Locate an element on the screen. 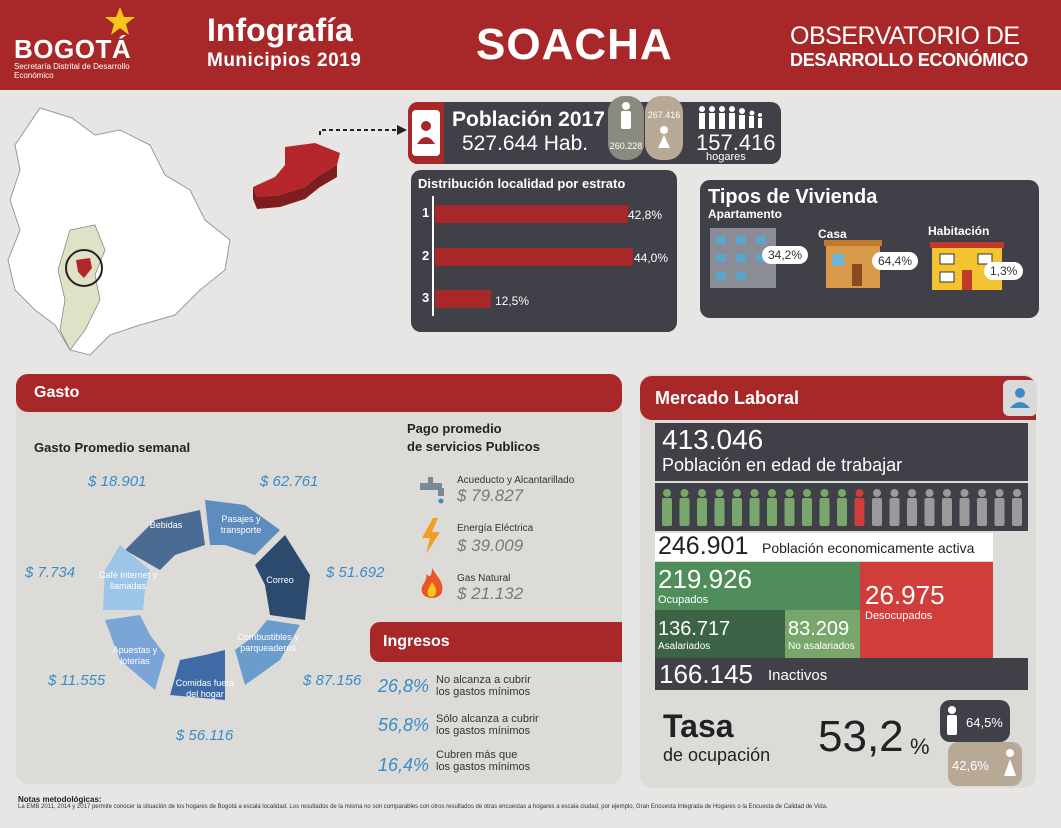 The image size is (1061, 828). ing-txt-3a: Cubren más que is located at coordinates (477, 755).